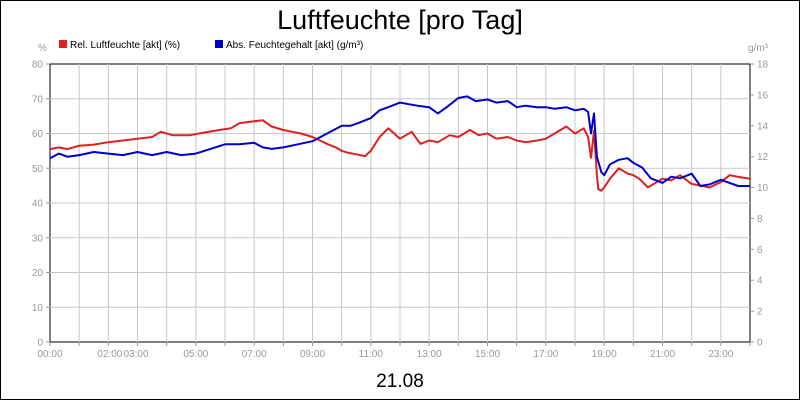  I want to click on y-left-tick-label: 0, so click(40, 343).